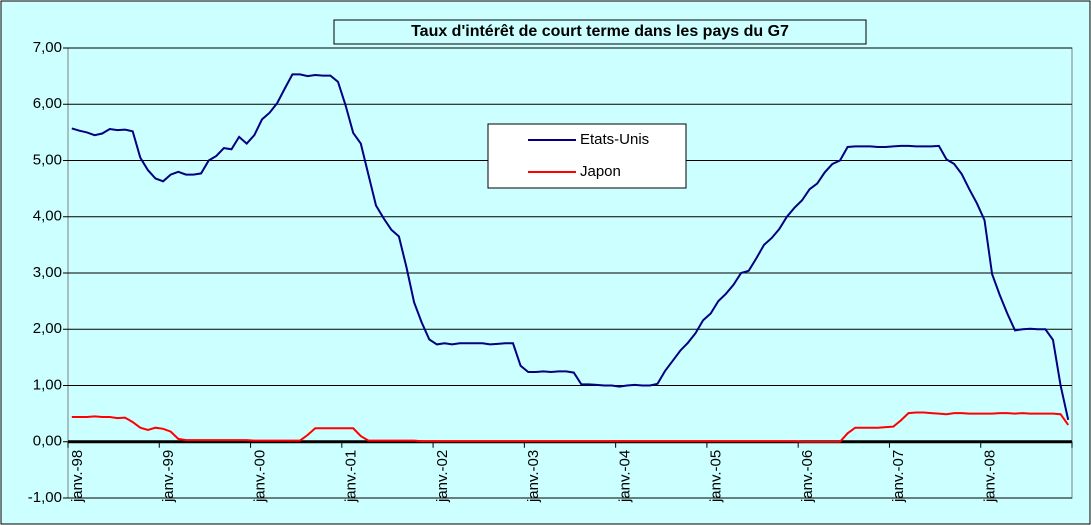  What do you see at coordinates (47, 47) in the screenshot?
I see `y-tick-label: 7,00` at bounding box center [47, 47].